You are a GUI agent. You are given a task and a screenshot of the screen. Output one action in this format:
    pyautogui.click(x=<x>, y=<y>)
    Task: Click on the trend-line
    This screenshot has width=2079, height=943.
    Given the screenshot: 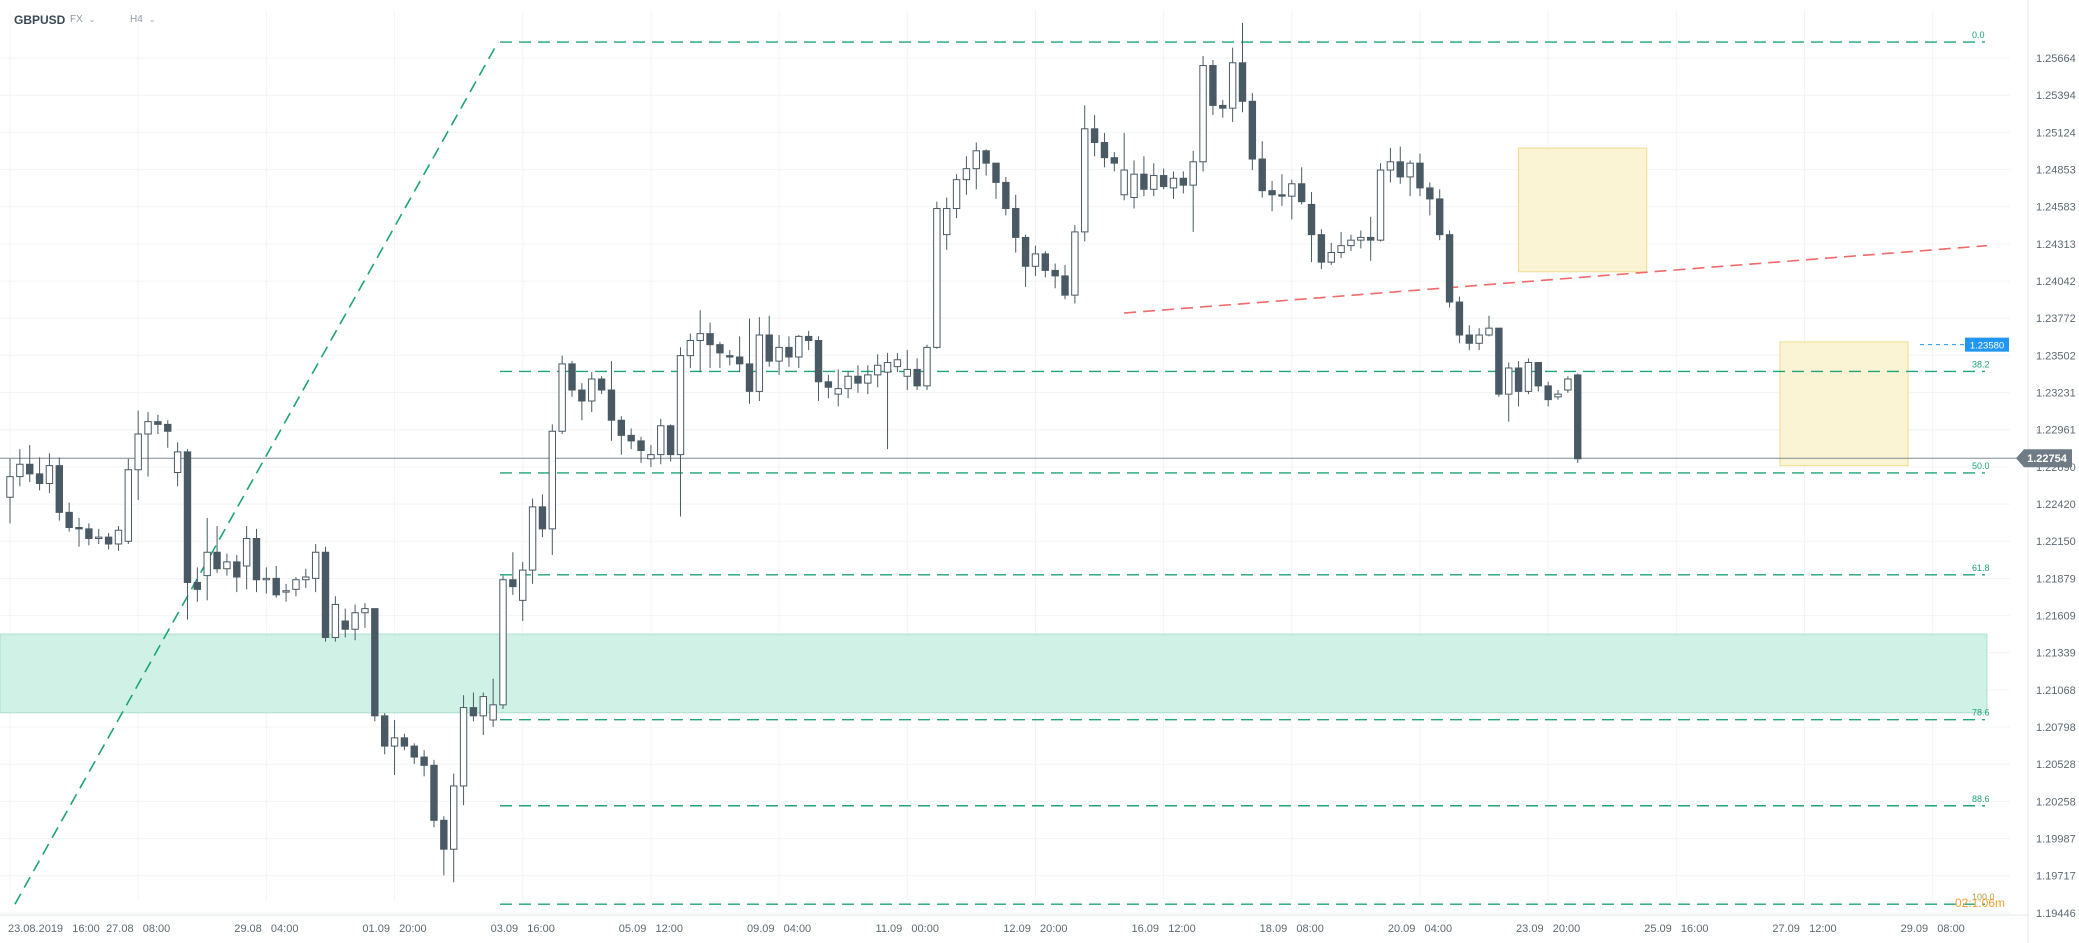 What is the action you would take?
    pyautogui.click(x=1555, y=279)
    